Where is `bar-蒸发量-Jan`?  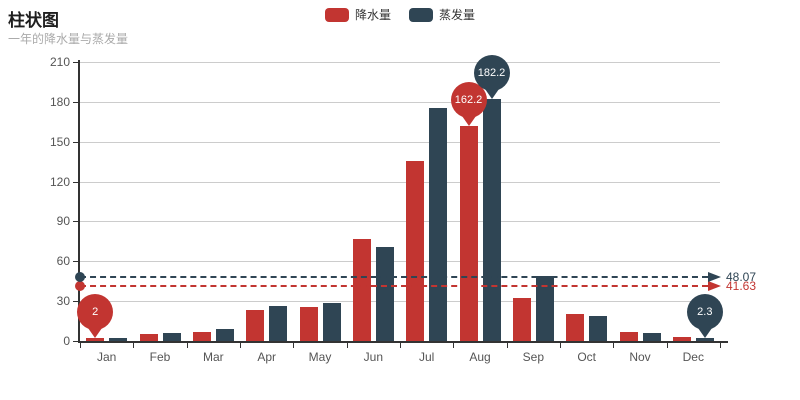 bar-蒸发量-Jan is located at coordinates (118, 339).